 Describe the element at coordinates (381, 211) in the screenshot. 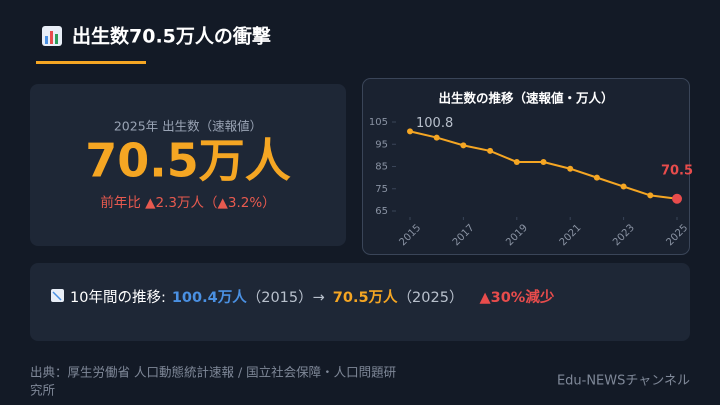

I see `y-tick-label: 65` at that location.